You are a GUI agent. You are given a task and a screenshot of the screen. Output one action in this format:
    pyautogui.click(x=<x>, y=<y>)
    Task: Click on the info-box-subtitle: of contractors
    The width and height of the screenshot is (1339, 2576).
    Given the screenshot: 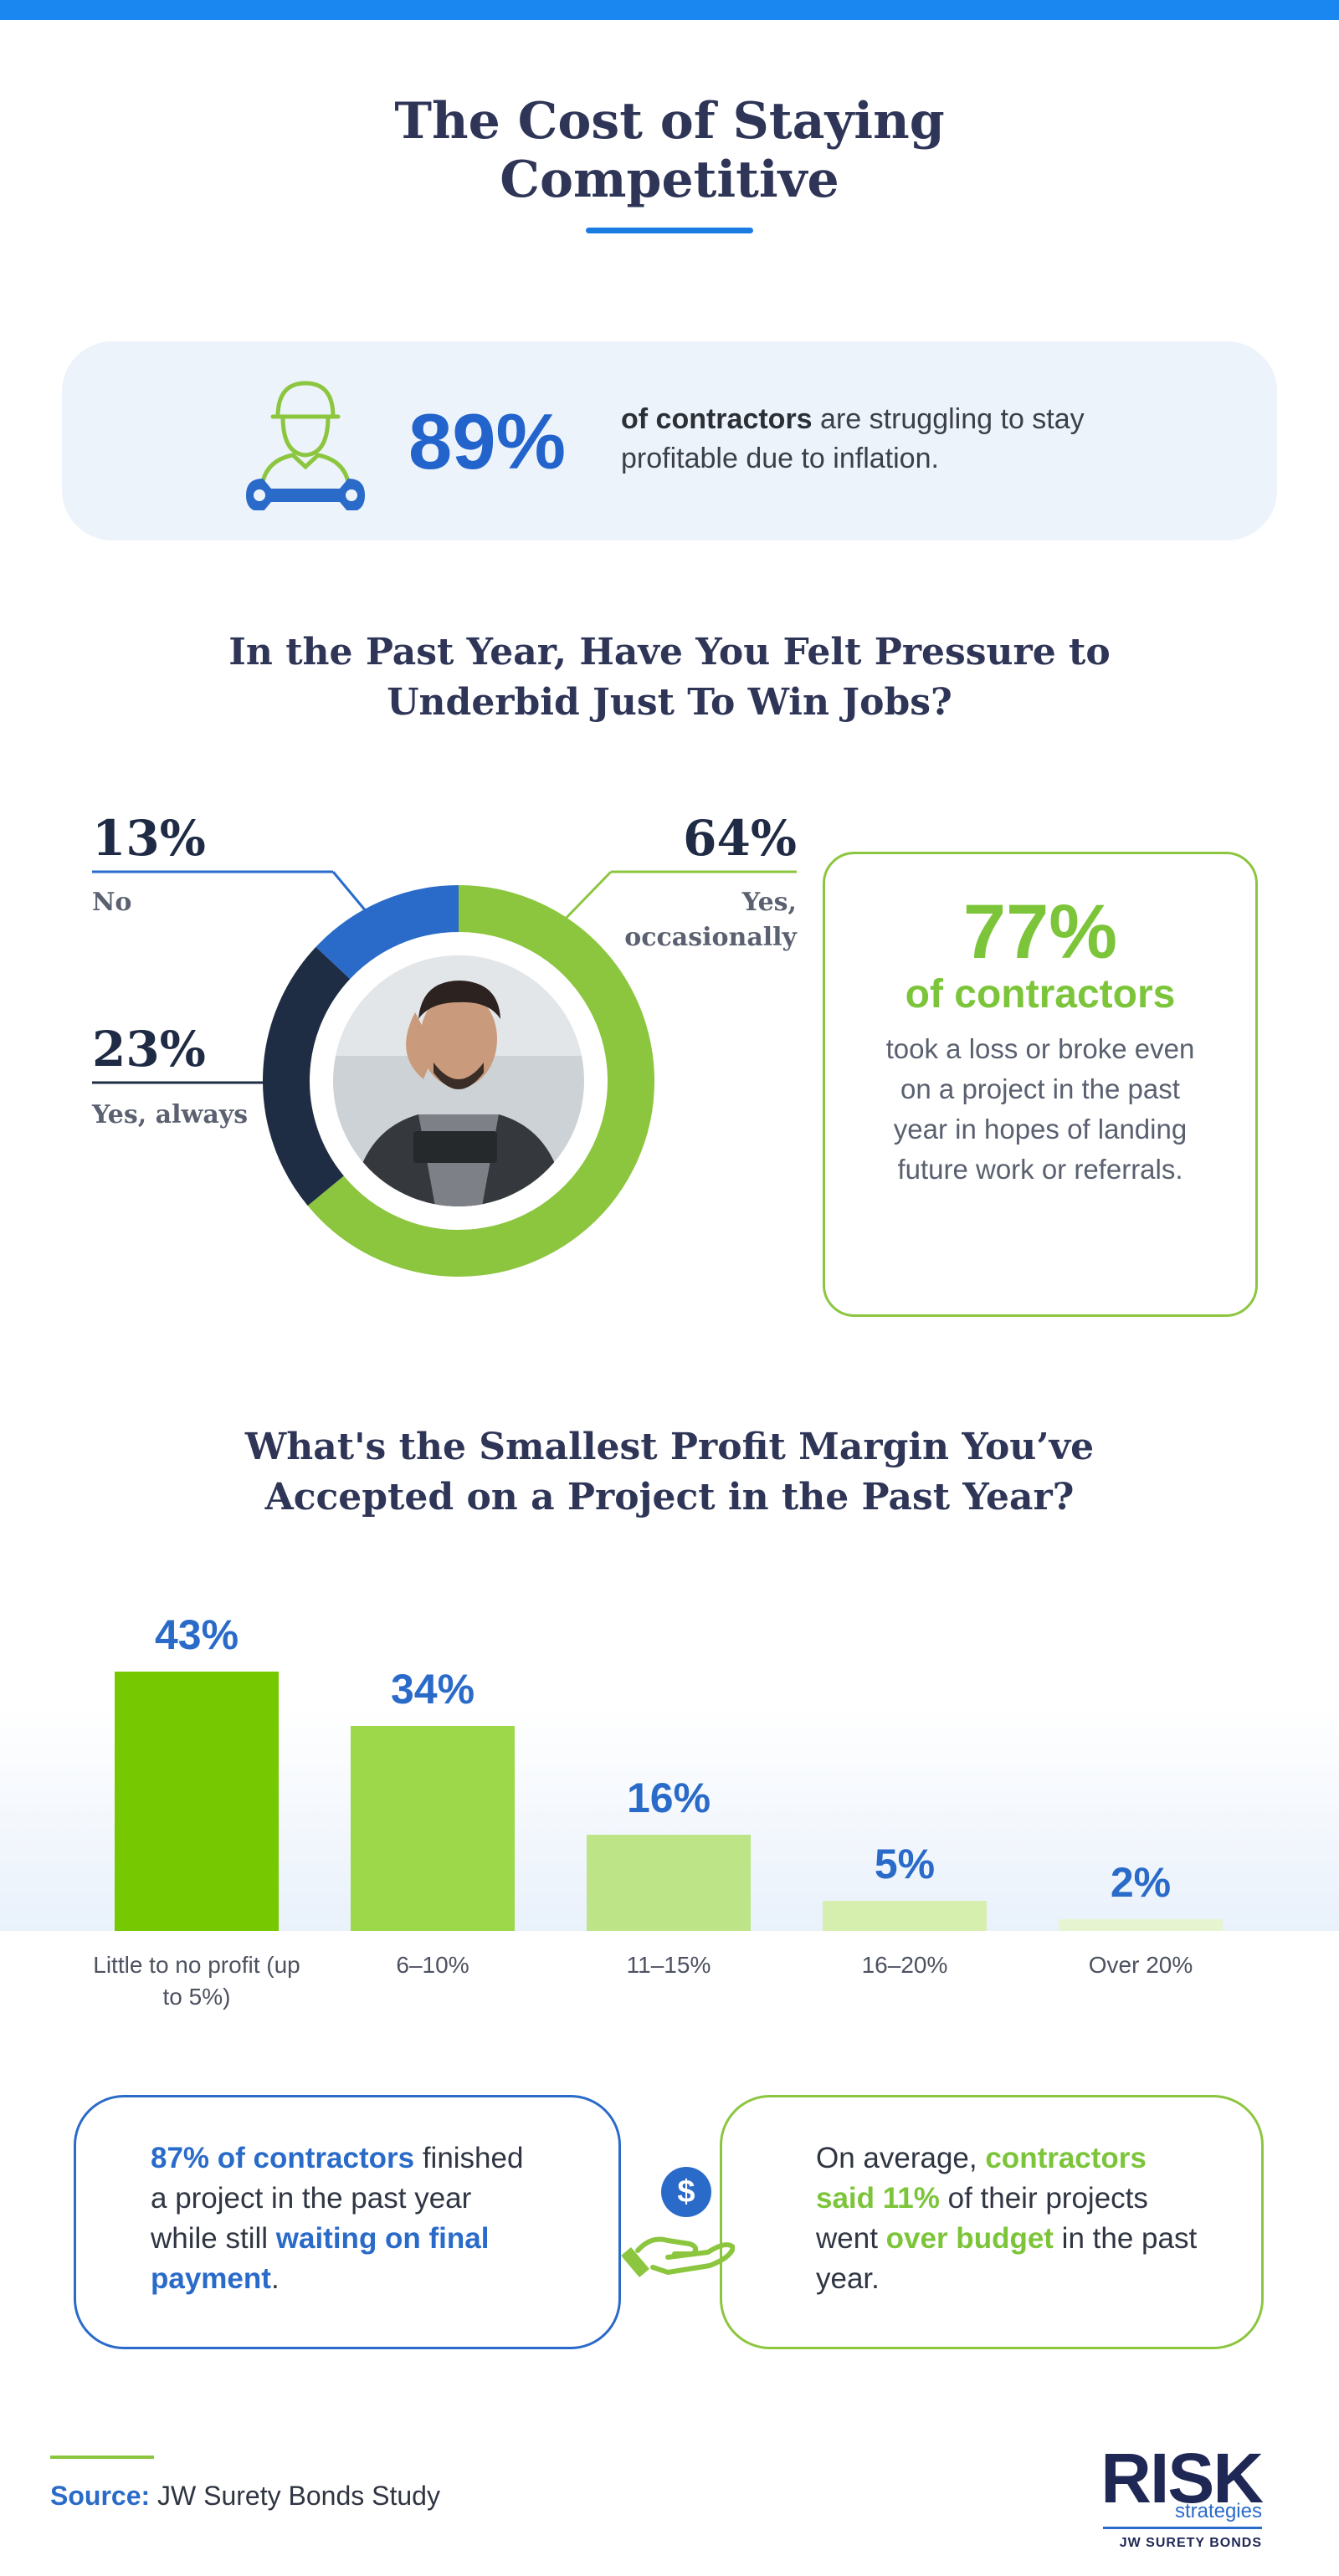 What is the action you would take?
    pyautogui.click(x=1040, y=995)
    